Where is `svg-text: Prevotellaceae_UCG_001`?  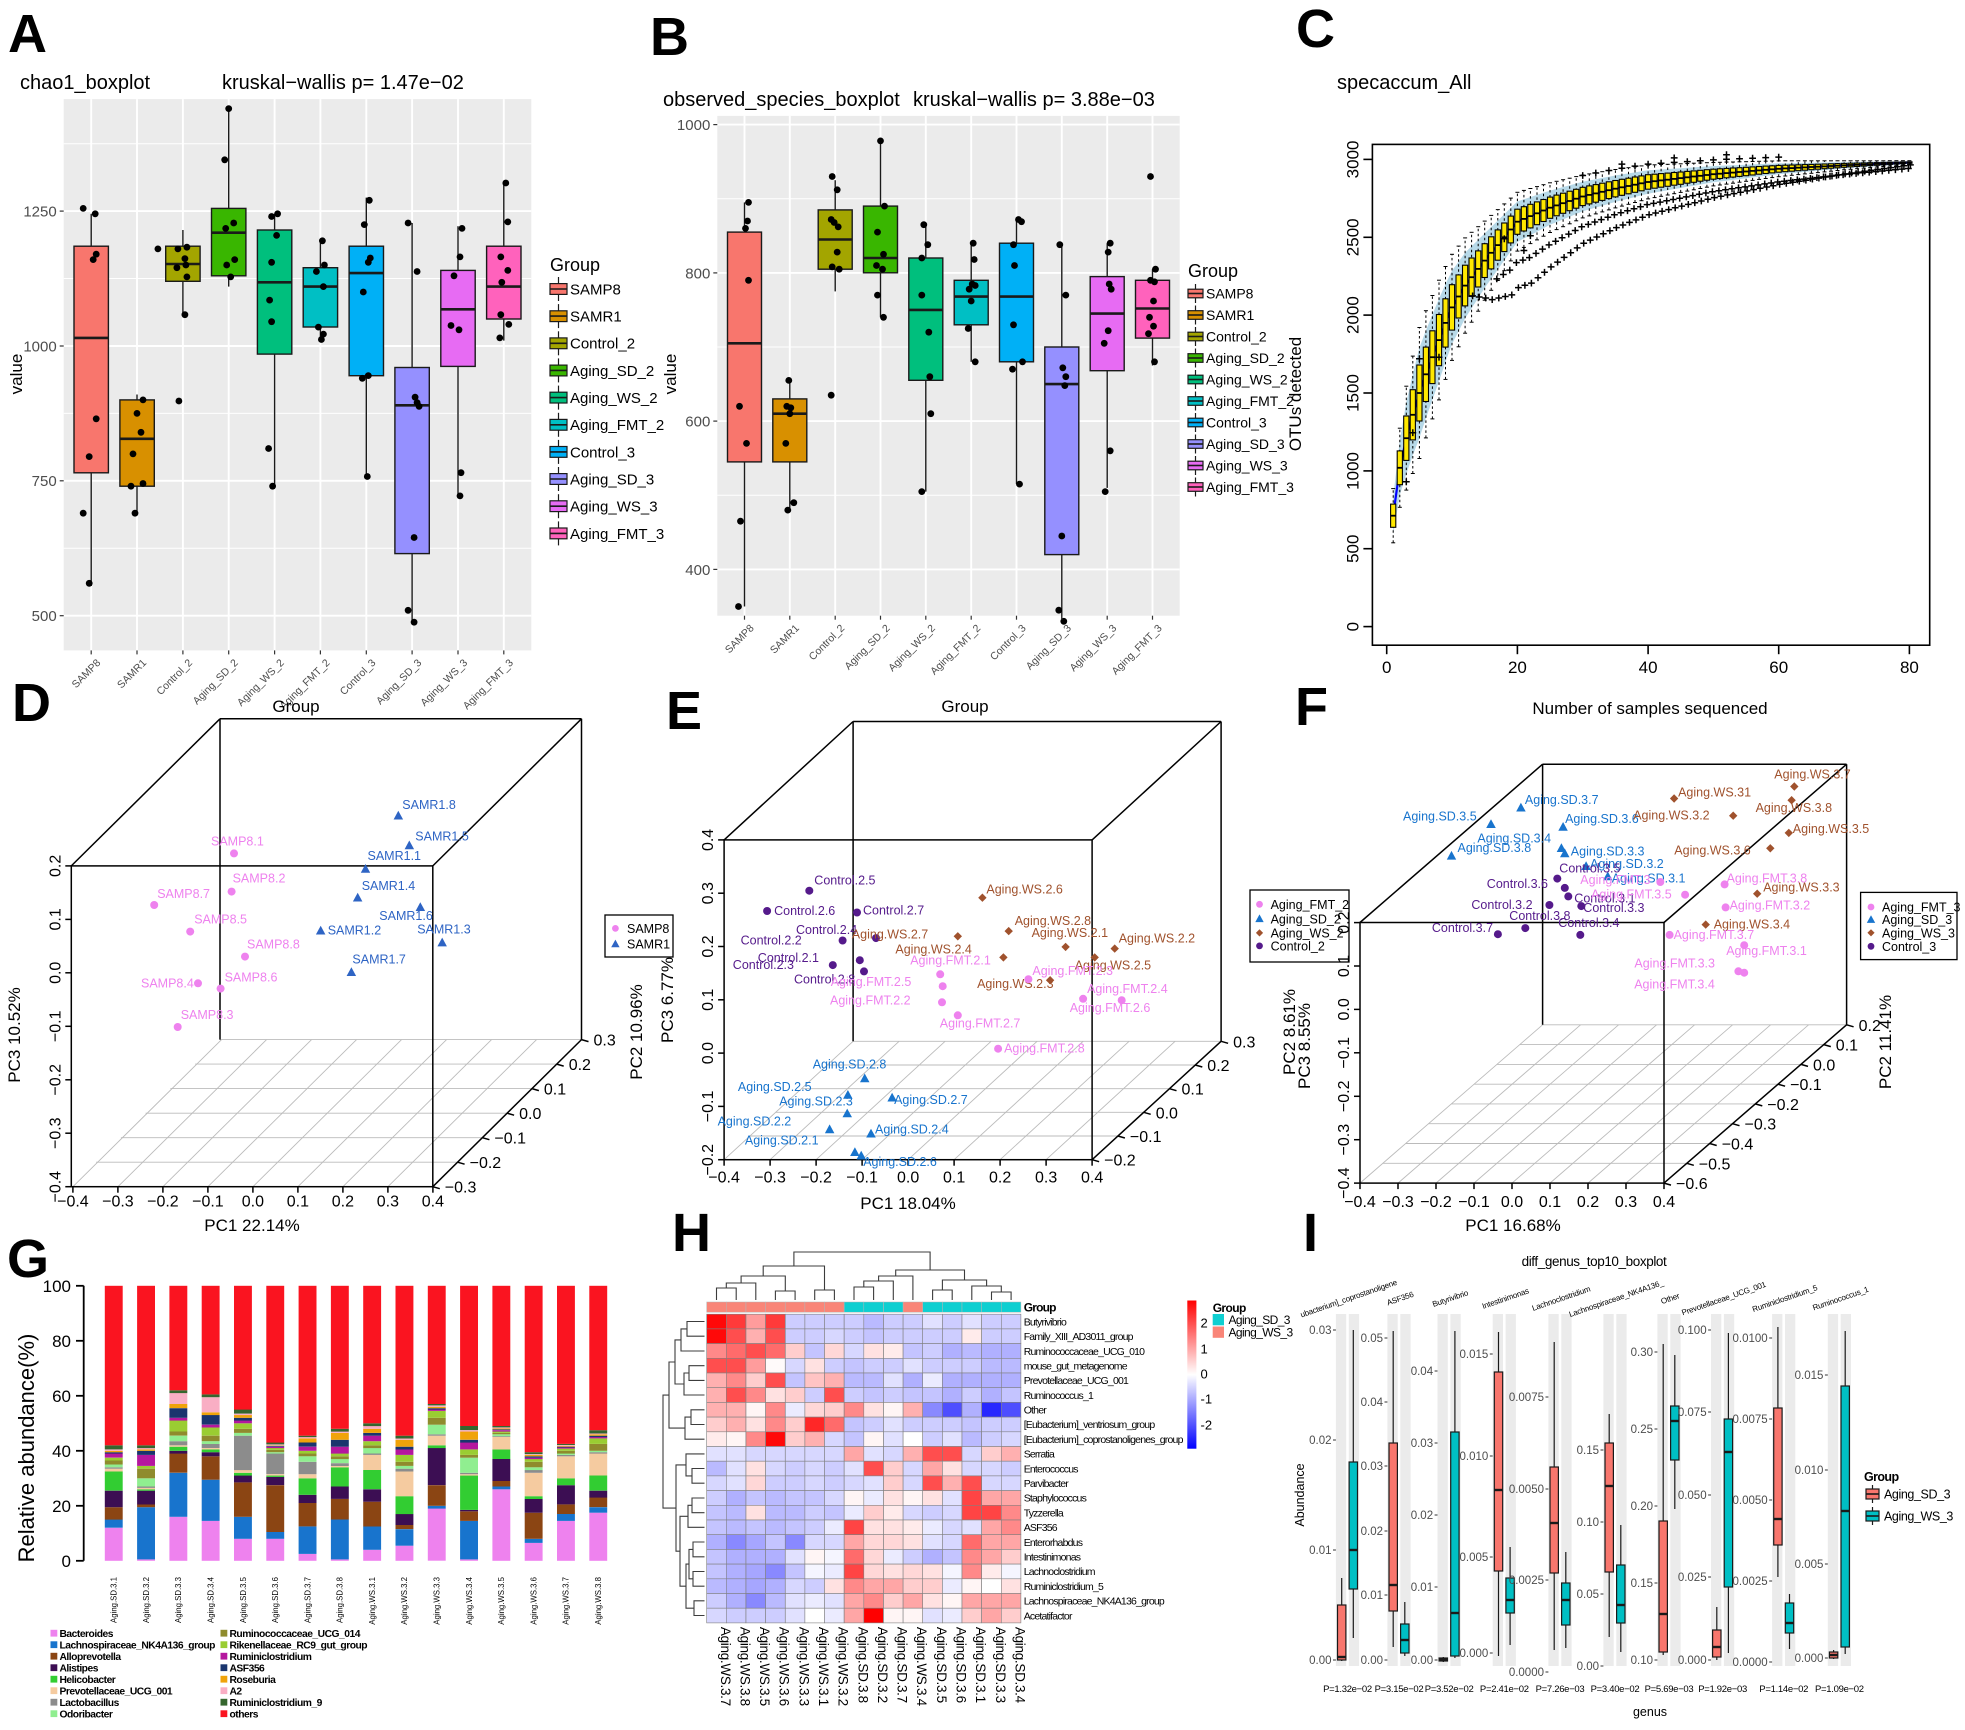
svg-text: Prevotellaceae_UCG_001 is located at coordinates (1076, 1381).